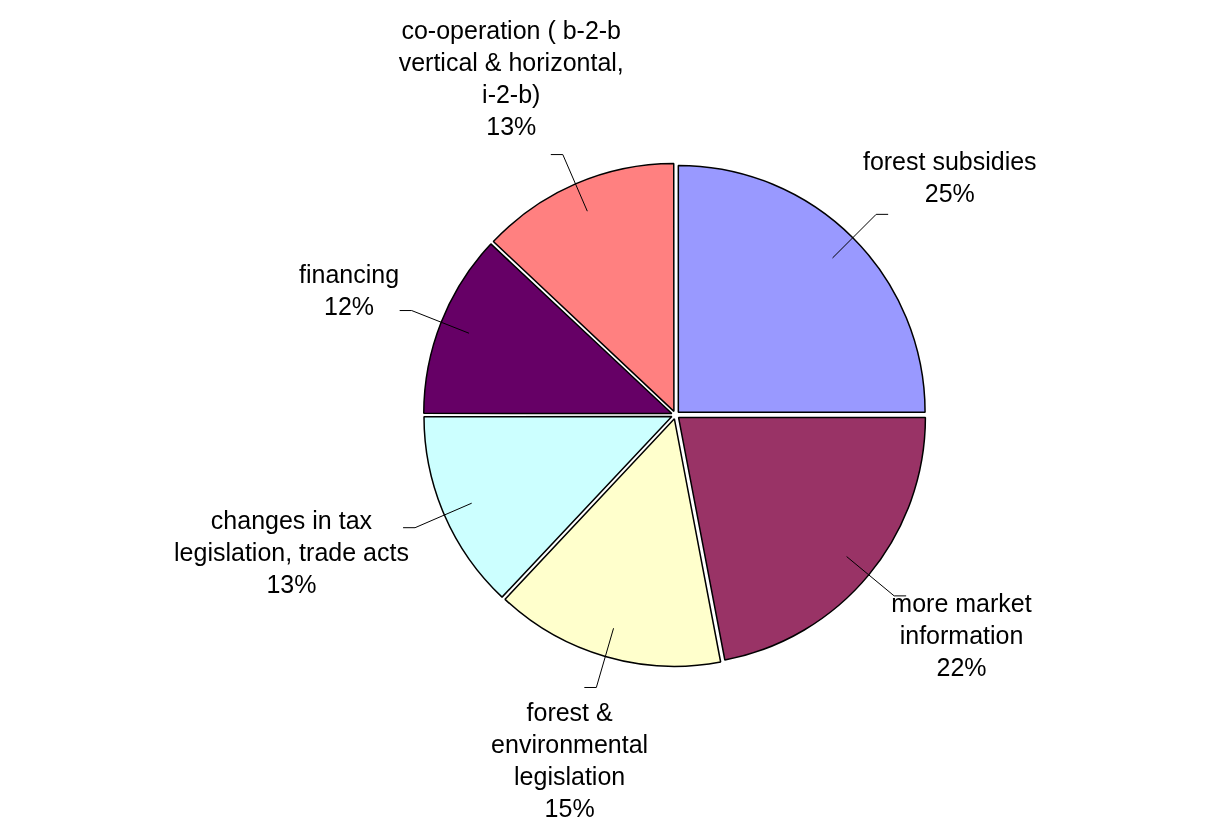 The height and width of the screenshot is (830, 1211). I want to click on slice-label: more market information, so click(961, 619).